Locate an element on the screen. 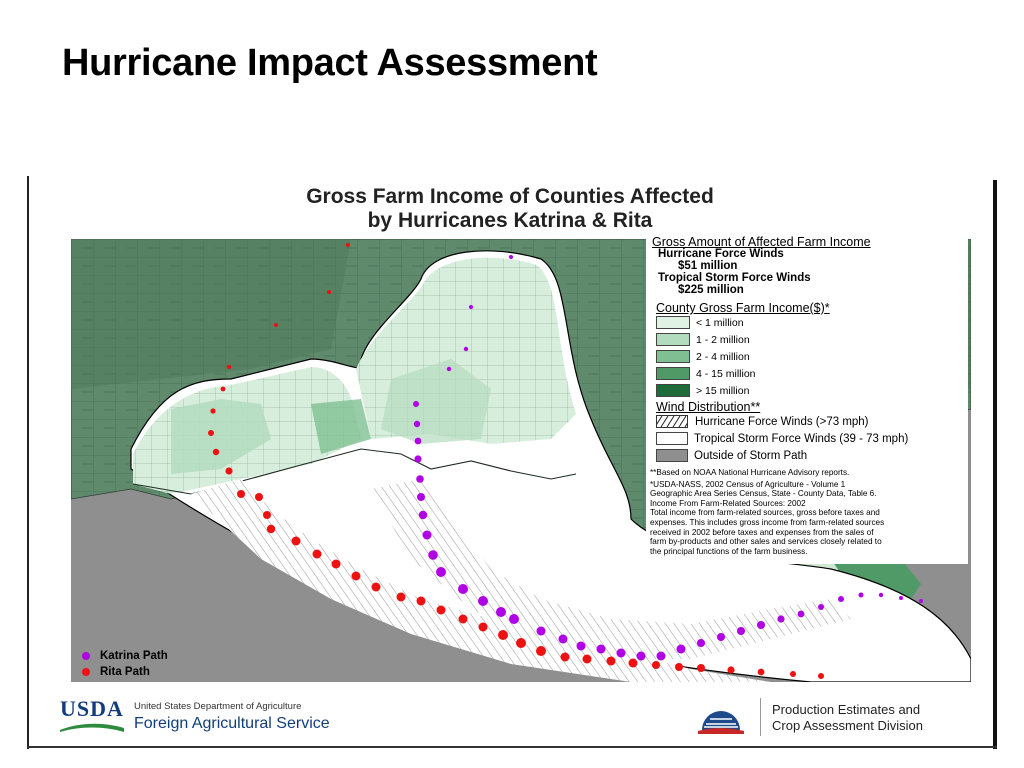 The height and width of the screenshot is (768, 1024). hurricane-force-value: $51 million is located at coordinates (708, 266).